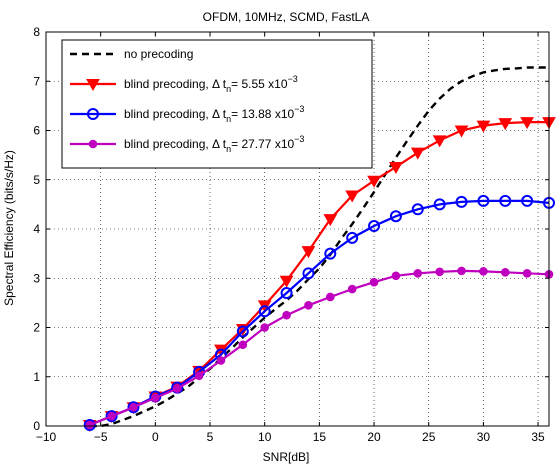  What do you see at coordinates (36, 328) in the screenshot?
I see `y-tick-label: 2` at bounding box center [36, 328].